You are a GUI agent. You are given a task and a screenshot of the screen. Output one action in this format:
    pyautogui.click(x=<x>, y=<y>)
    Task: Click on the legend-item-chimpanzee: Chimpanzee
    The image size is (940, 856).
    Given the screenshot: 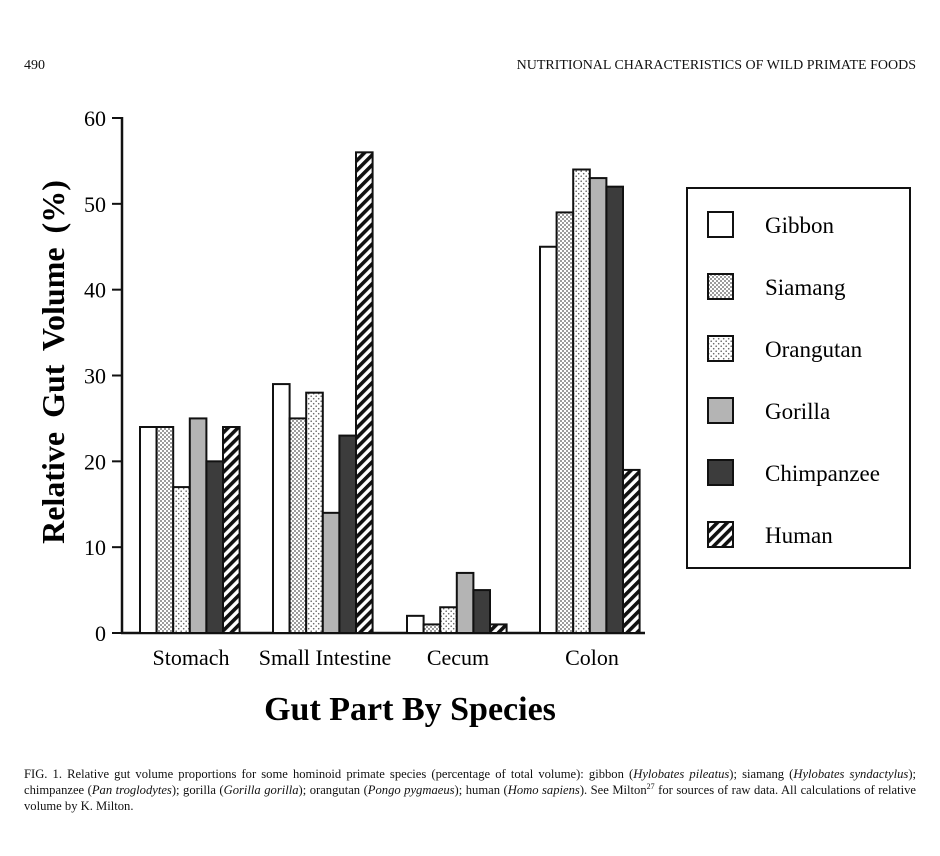 What is the action you would take?
    pyautogui.click(x=793, y=472)
    